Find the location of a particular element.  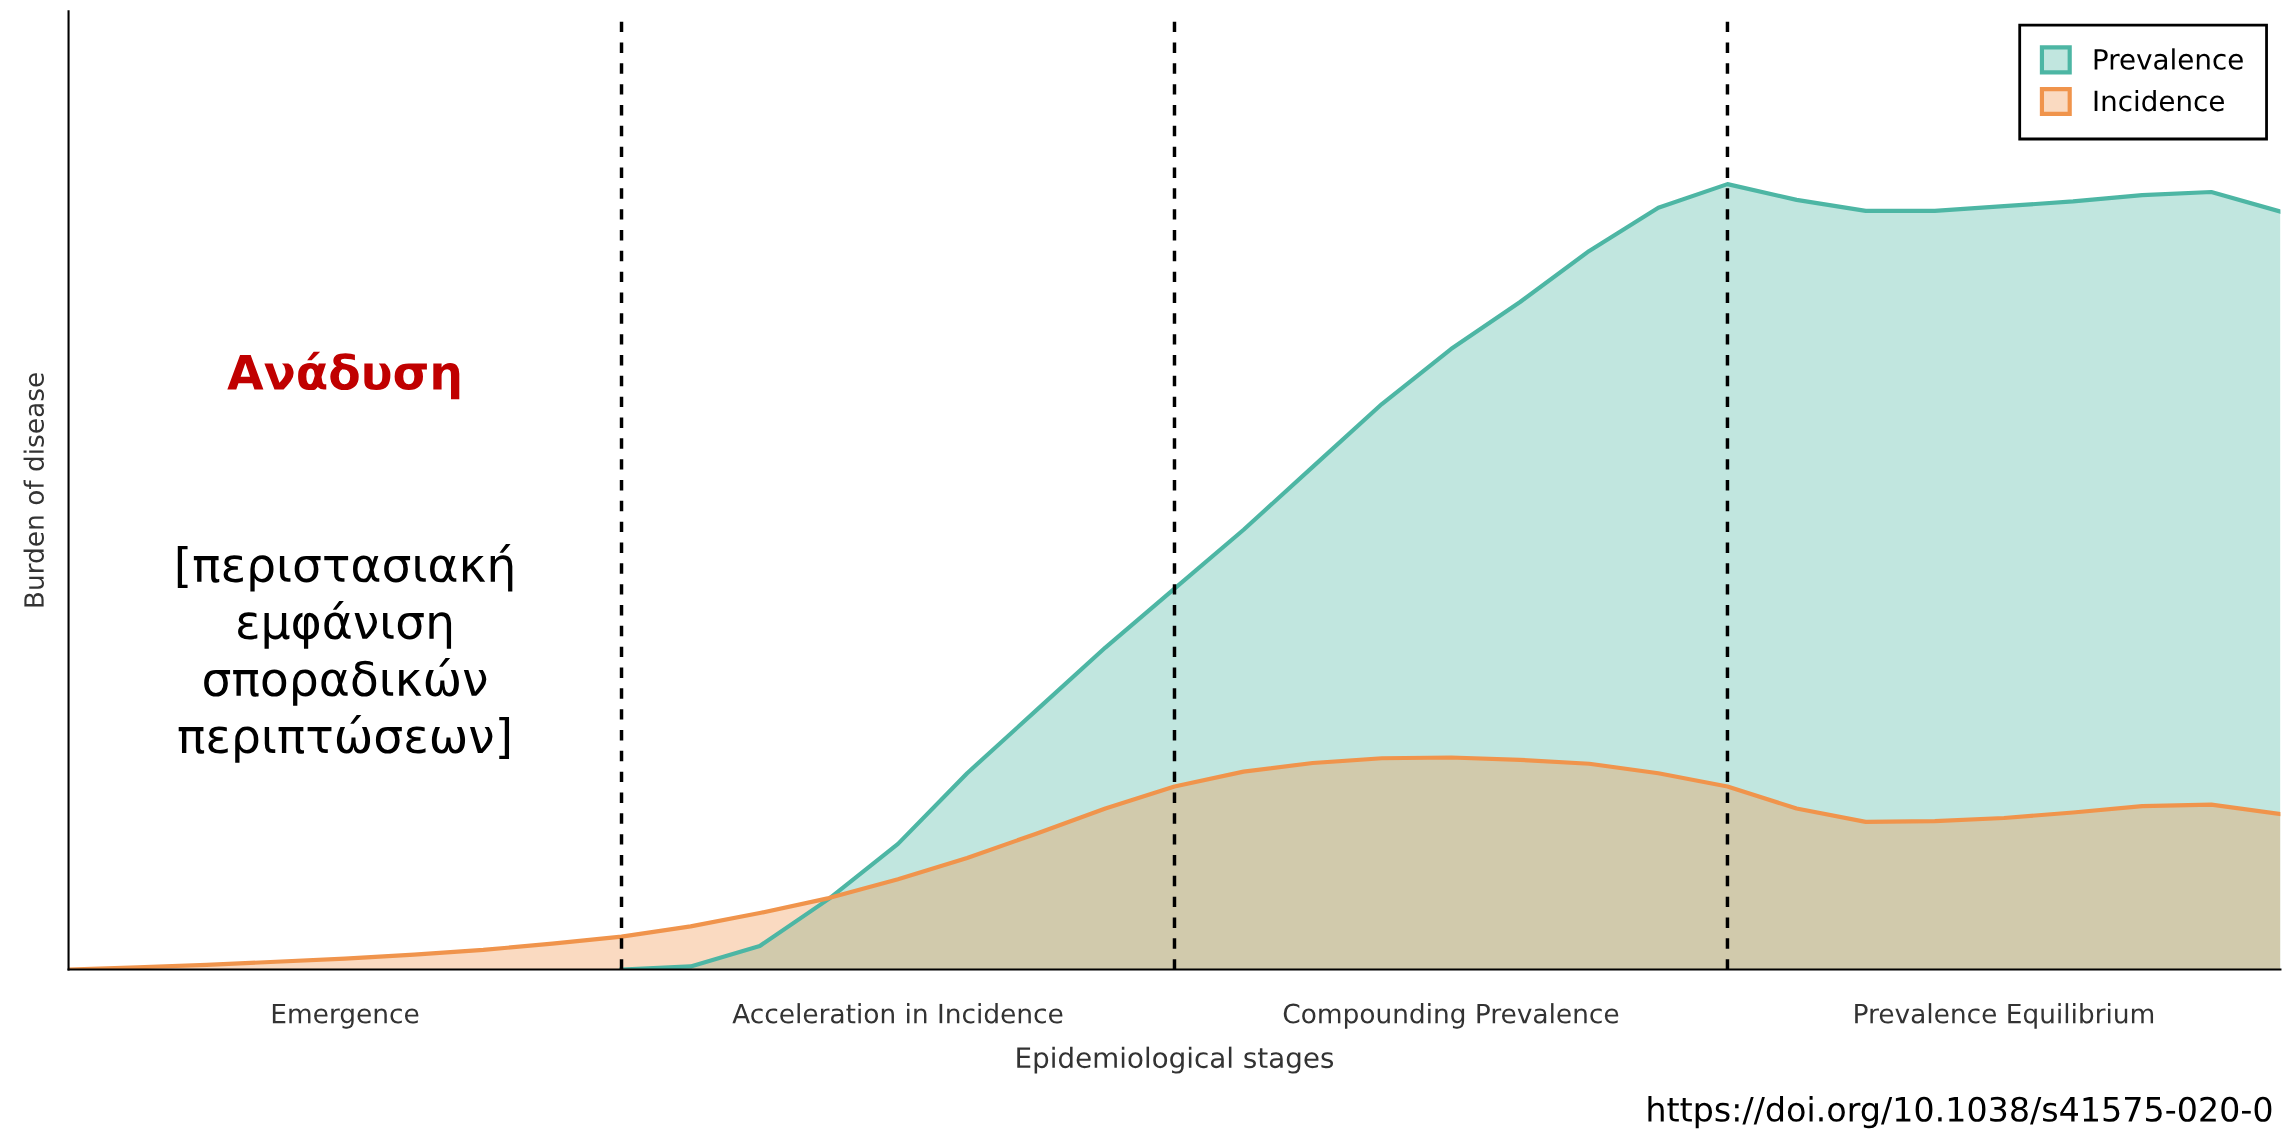

text: Acceleration in Incidence is located at coordinates (897, 1013).